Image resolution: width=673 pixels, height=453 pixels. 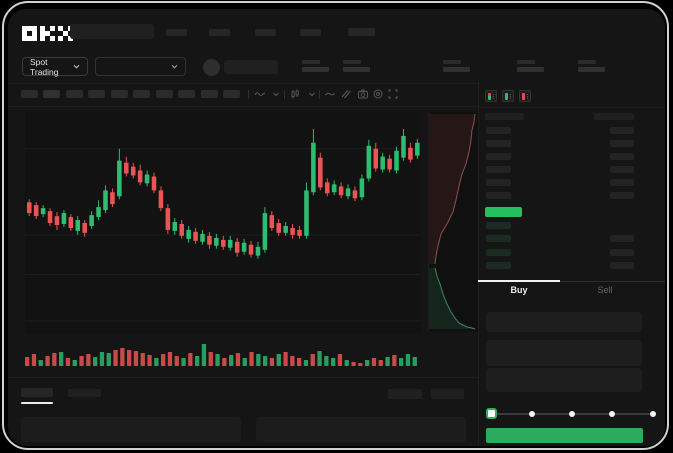 I want to click on logo-letter-k, so click(x=47, y=33).